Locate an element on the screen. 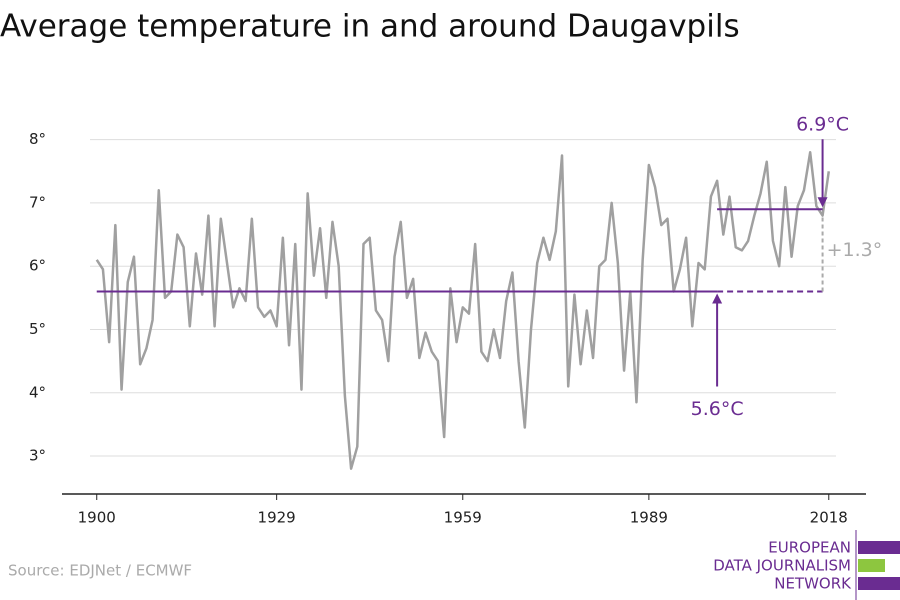 The image size is (900, 600). logo-text: EUROPEAN is located at coordinates (809, 548).